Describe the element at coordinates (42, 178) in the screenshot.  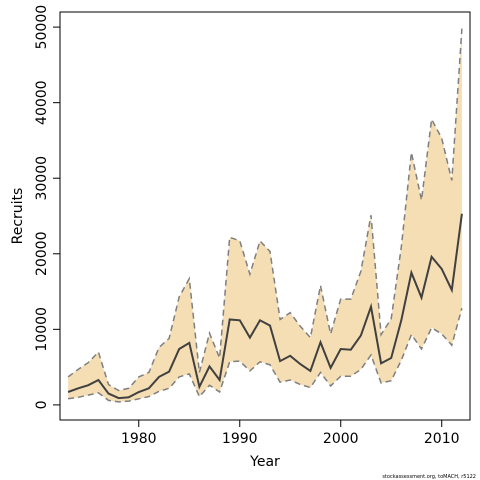
I see `y-tick-label: 30000` at that location.